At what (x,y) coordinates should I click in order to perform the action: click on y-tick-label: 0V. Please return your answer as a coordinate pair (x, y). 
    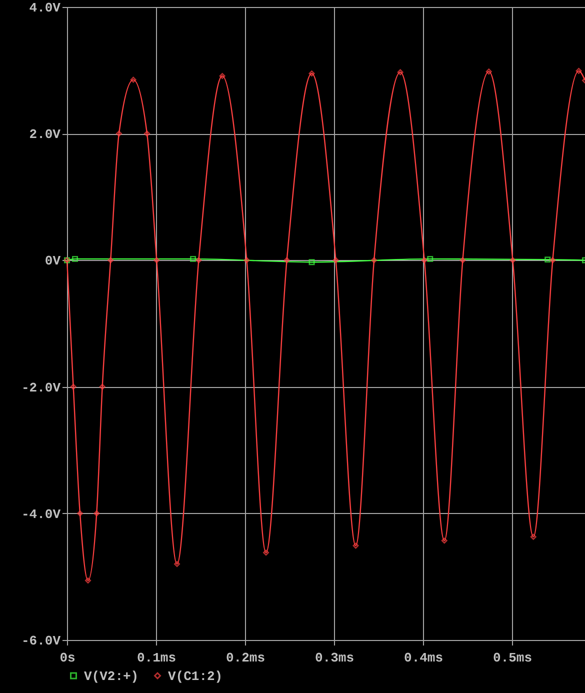
    Looking at the image, I should click on (52, 261).